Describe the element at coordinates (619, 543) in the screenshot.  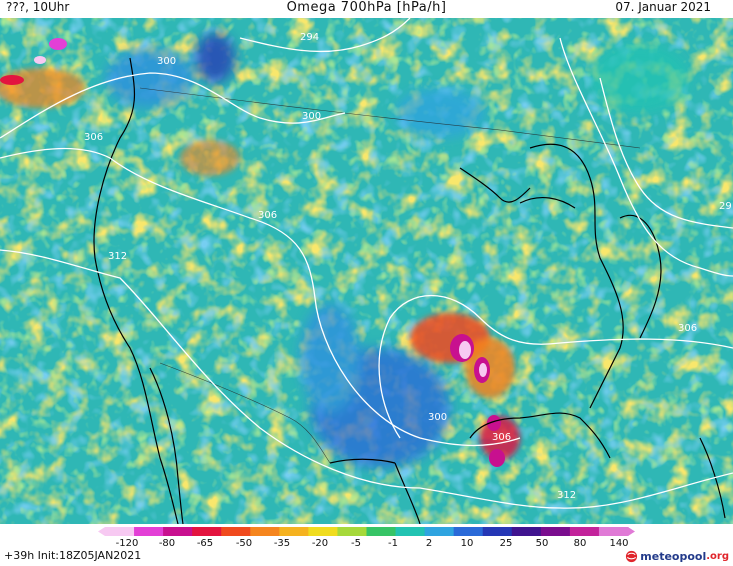
I see `color-scale-tick-label: 140` at that location.